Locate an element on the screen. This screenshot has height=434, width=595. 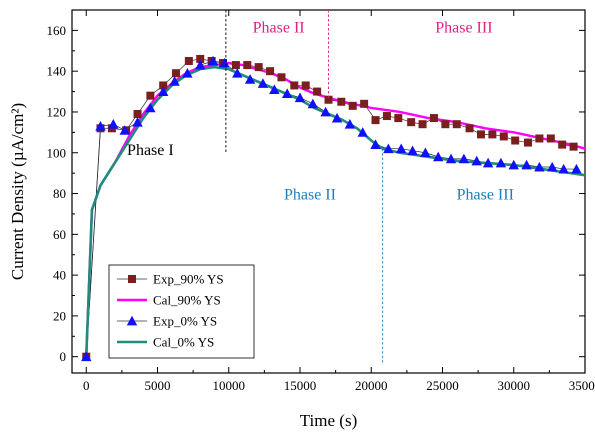
x-axis-title: Time (s) is located at coordinates (328, 420).